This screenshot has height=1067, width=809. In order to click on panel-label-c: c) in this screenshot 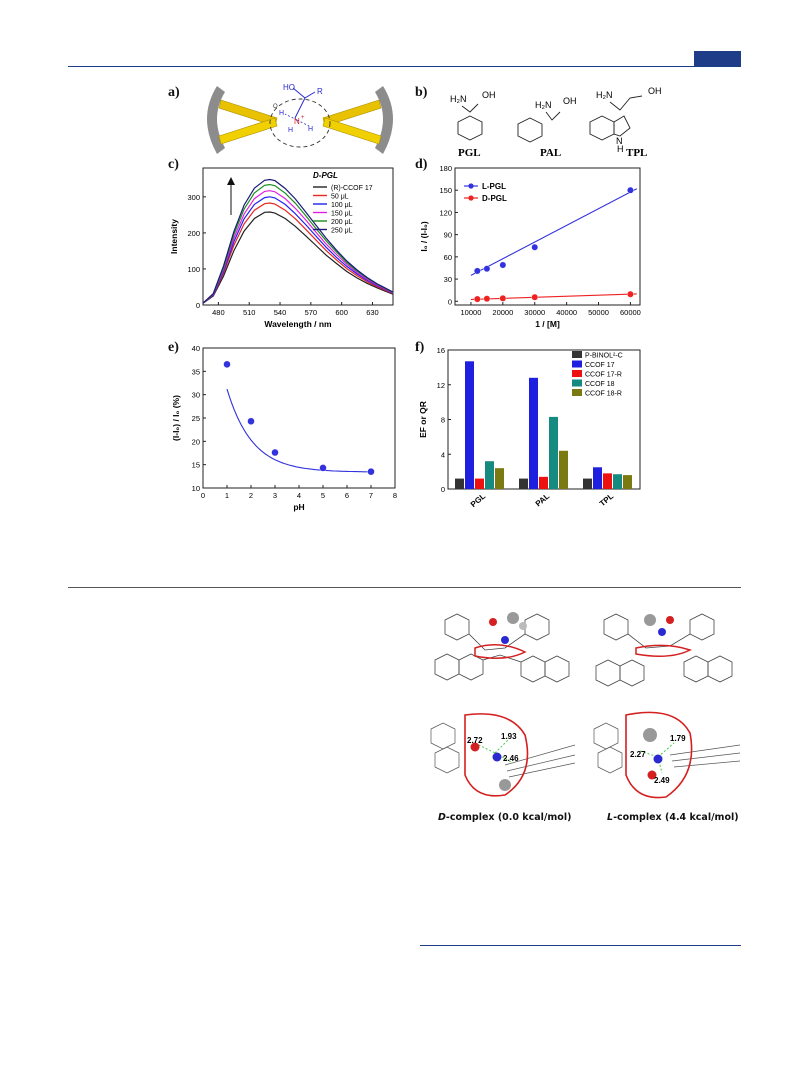, I will do `click(173, 164)`.